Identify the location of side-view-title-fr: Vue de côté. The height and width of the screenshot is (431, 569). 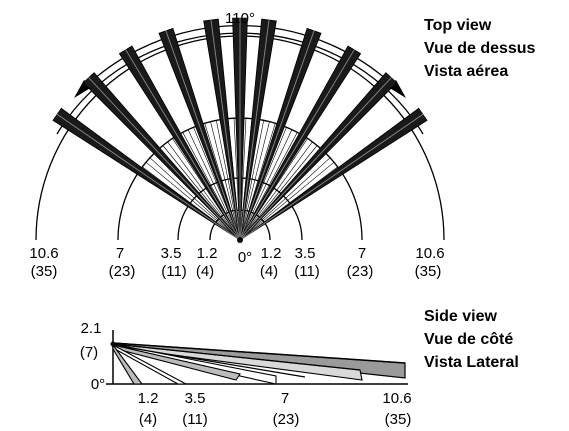
(468, 339).